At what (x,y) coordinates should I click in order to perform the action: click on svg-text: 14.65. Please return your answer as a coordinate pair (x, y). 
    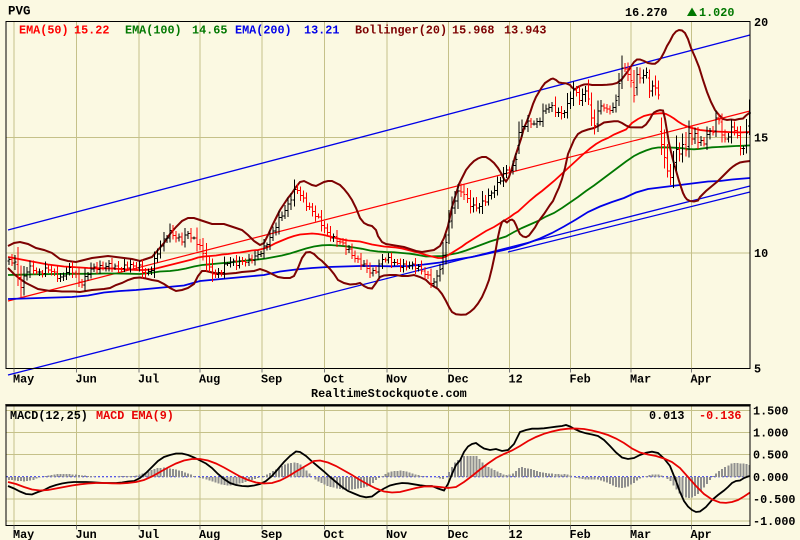
    Looking at the image, I should click on (209, 31).